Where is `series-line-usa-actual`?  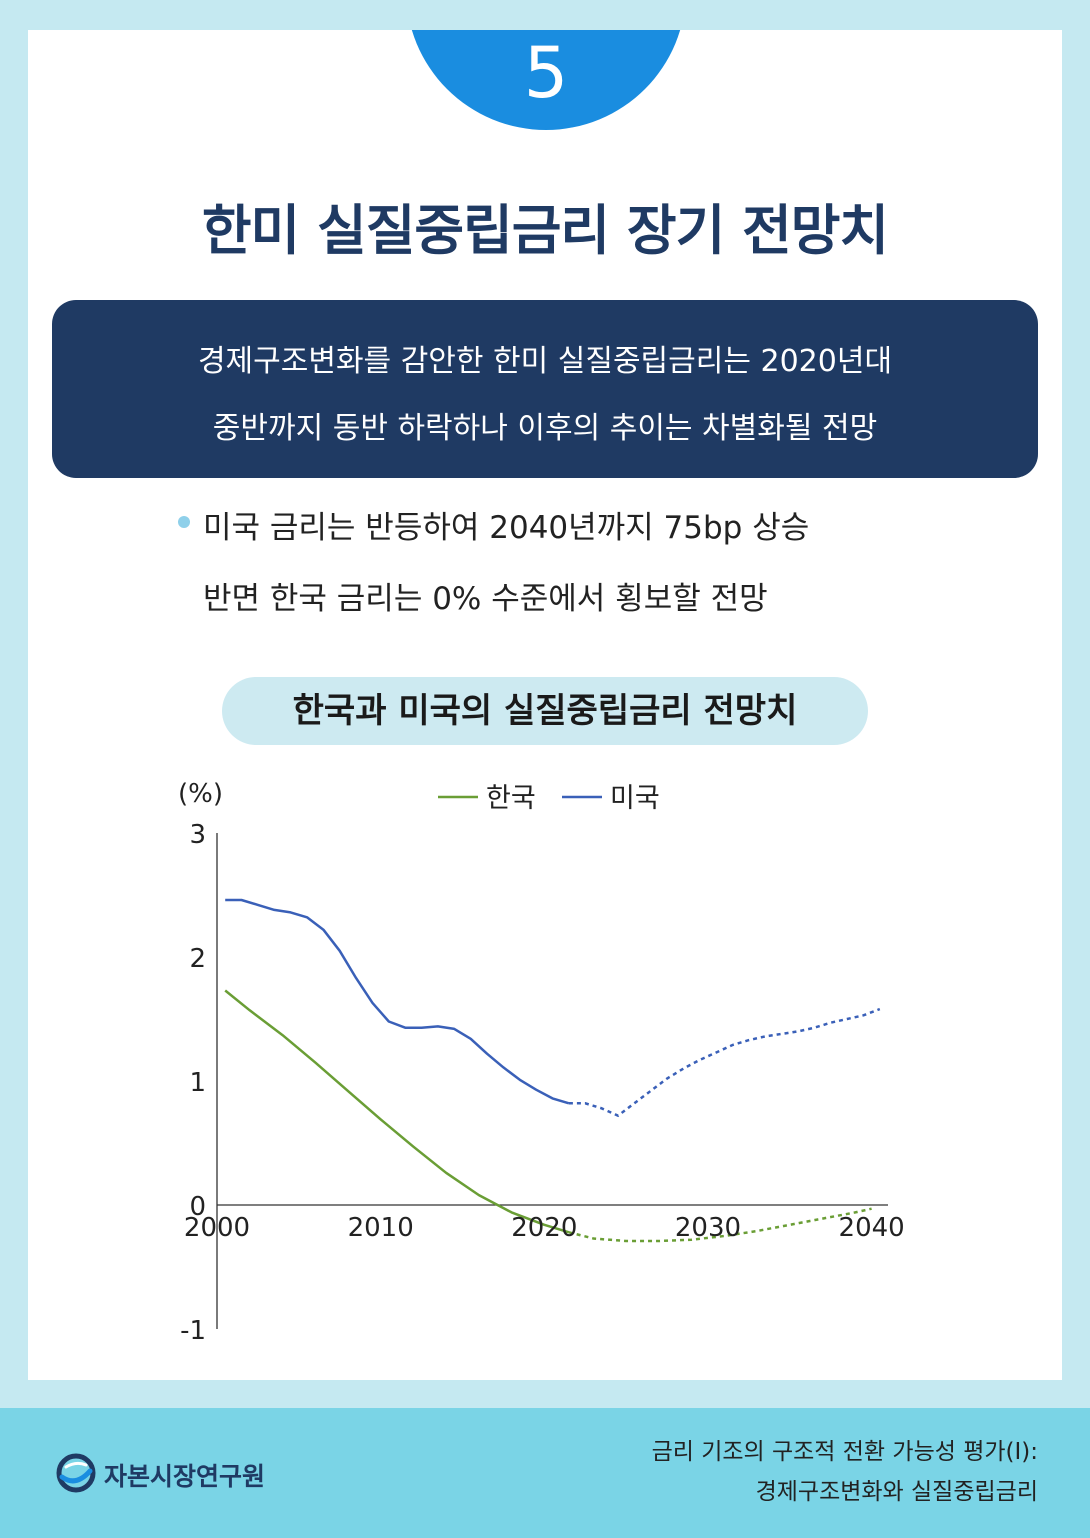 series-line-usa-actual is located at coordinates (397, 1001).